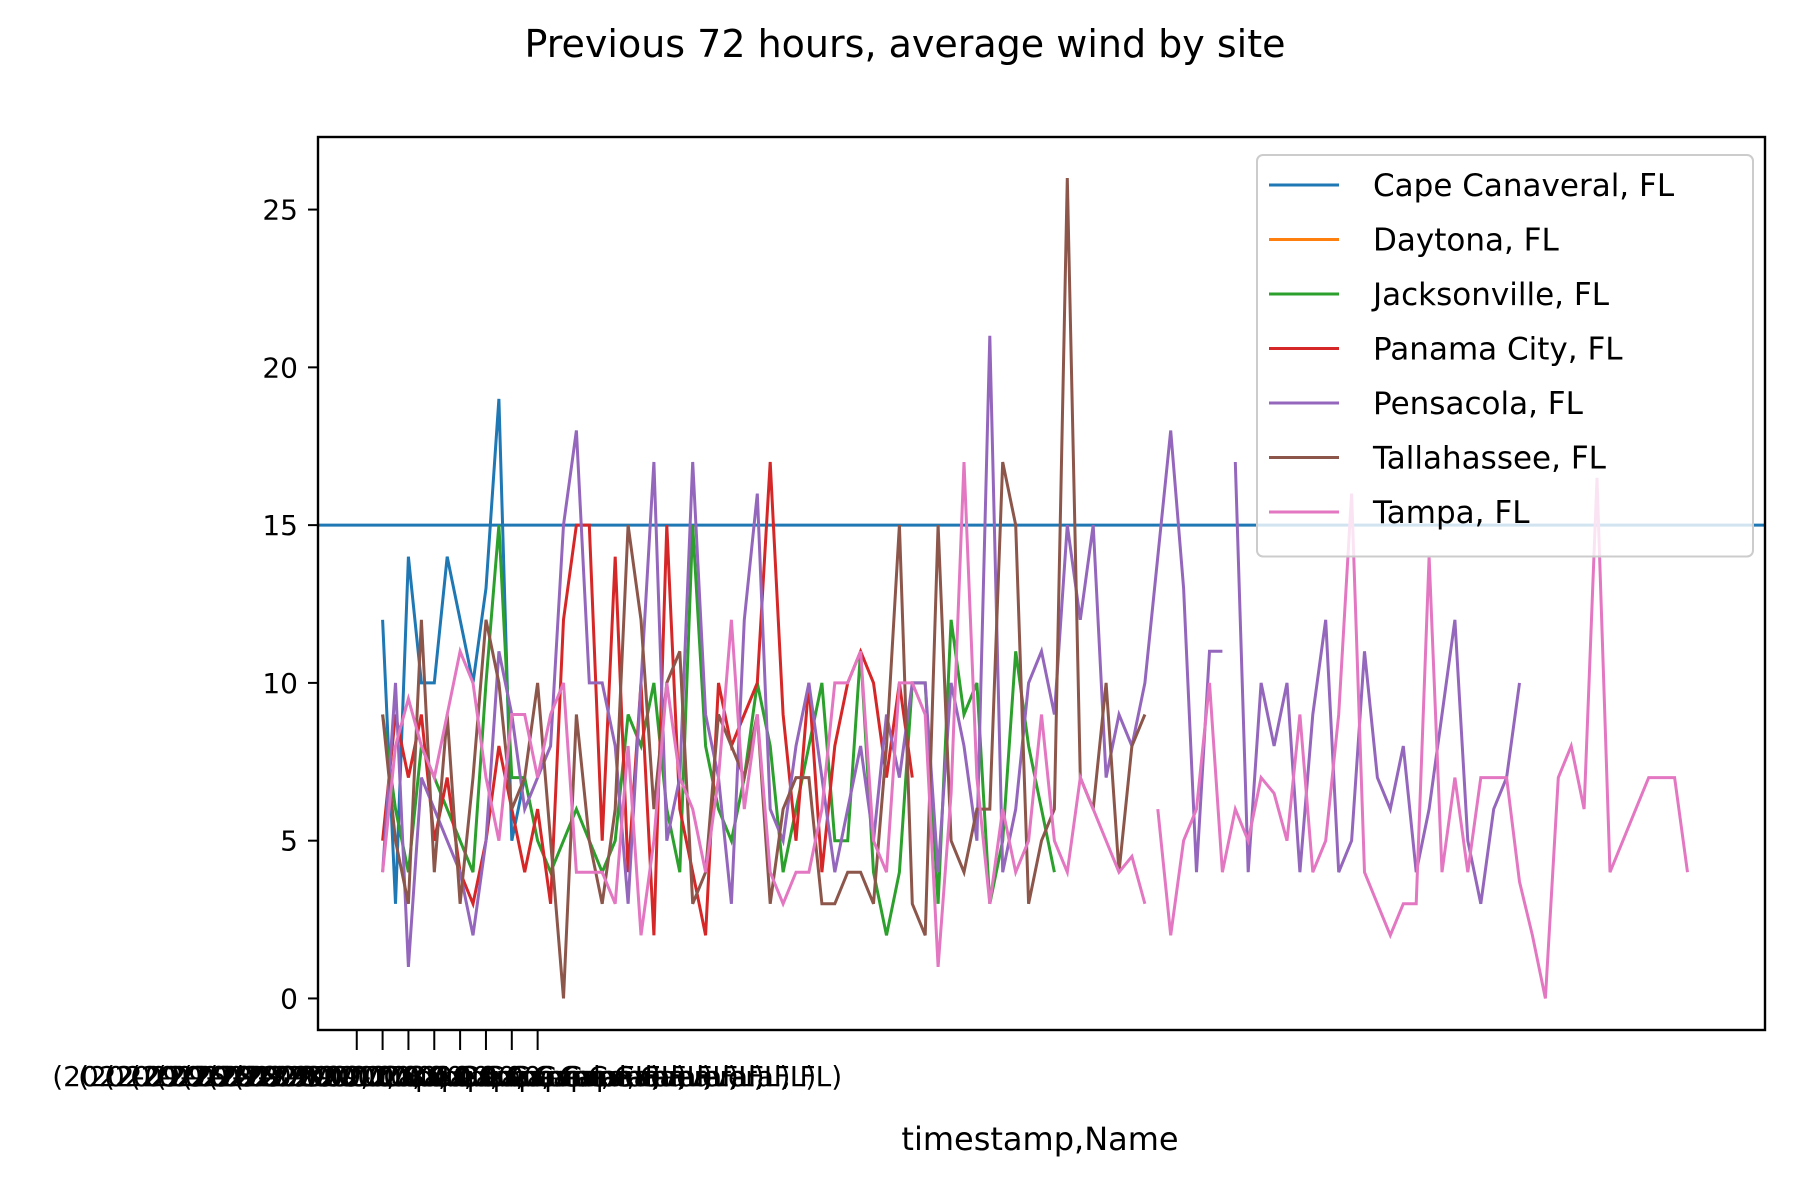 Image resolution: width=1800 pixels, height=1200 pixels. What do you see at coordinates (289, 841) in the screenshot?
I see `y-tick-label: 5` at bounding box center [289, 841].